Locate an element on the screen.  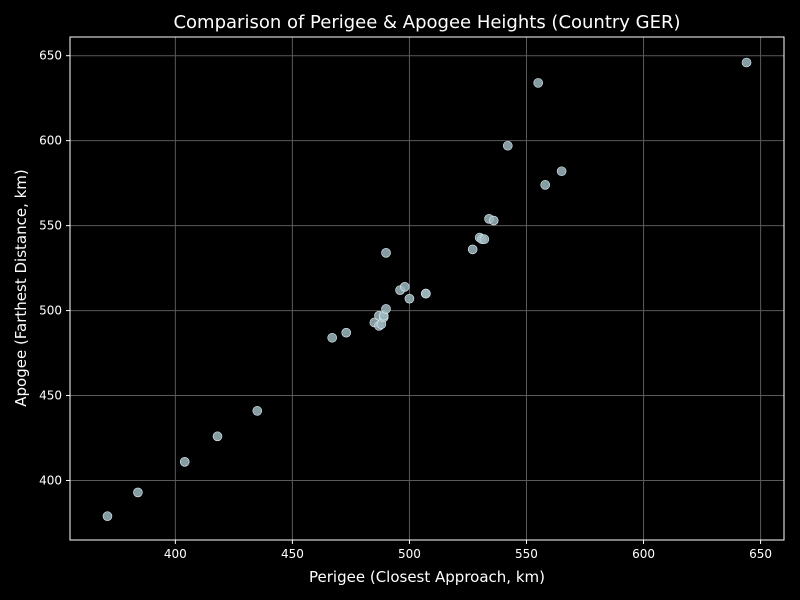
x-tick-label: 650 is located at coordinates (760, 554).